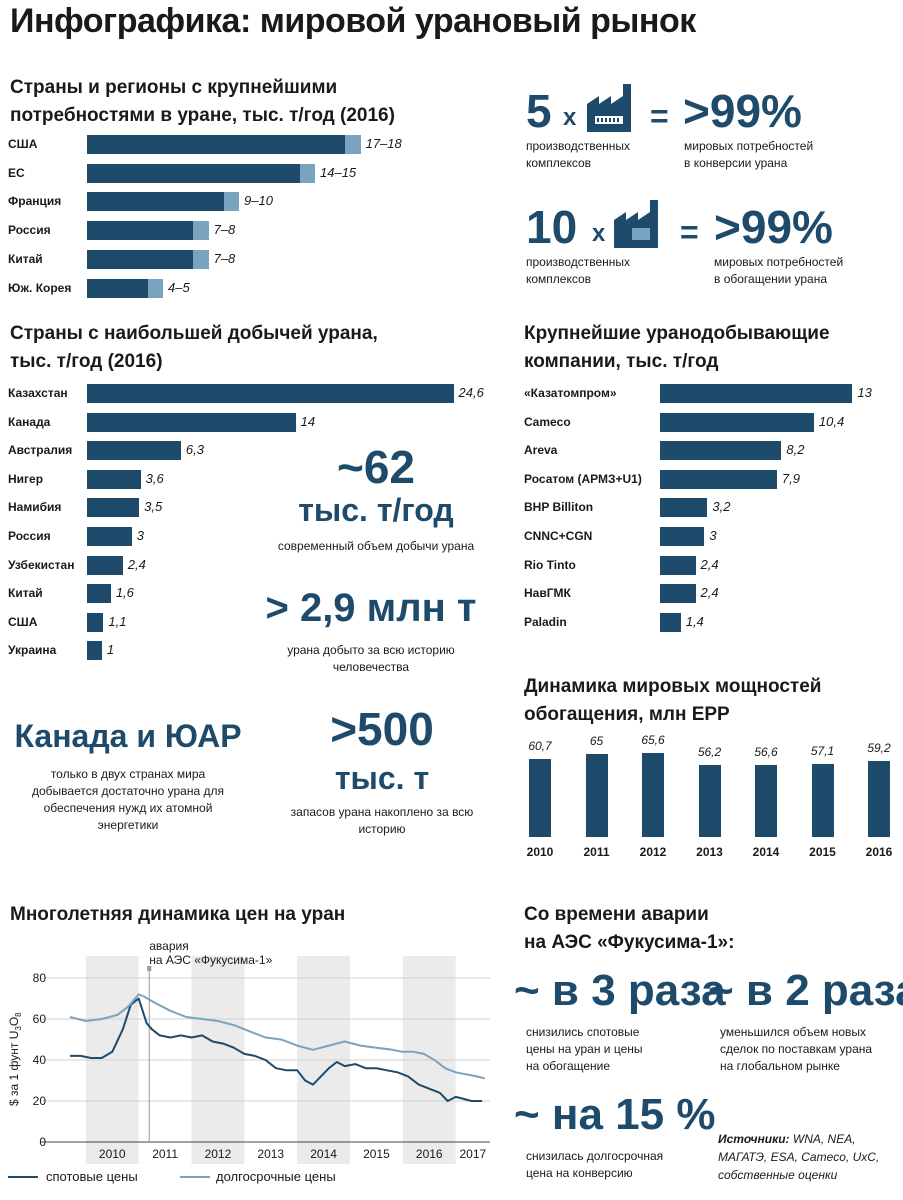 The width and height of the screenshot is (903, 1200). Describe the element at coordinates (140, 535) in the screenshot. I see `bar-value: 3` at that location.